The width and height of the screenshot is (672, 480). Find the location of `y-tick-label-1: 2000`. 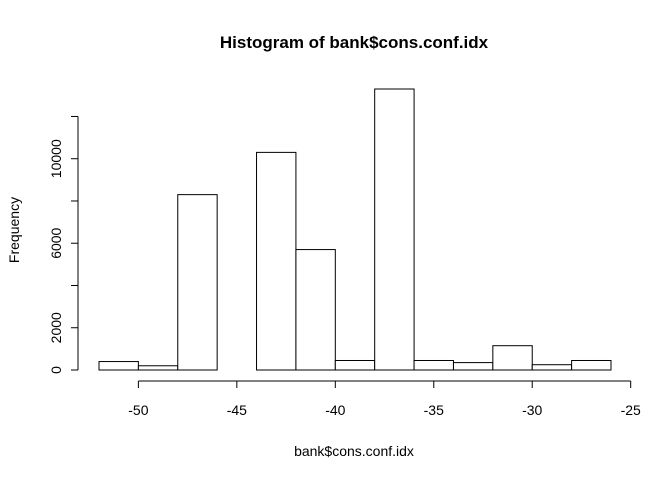

y-tick-label-1: 2000 is located at coordinates (56, 327).